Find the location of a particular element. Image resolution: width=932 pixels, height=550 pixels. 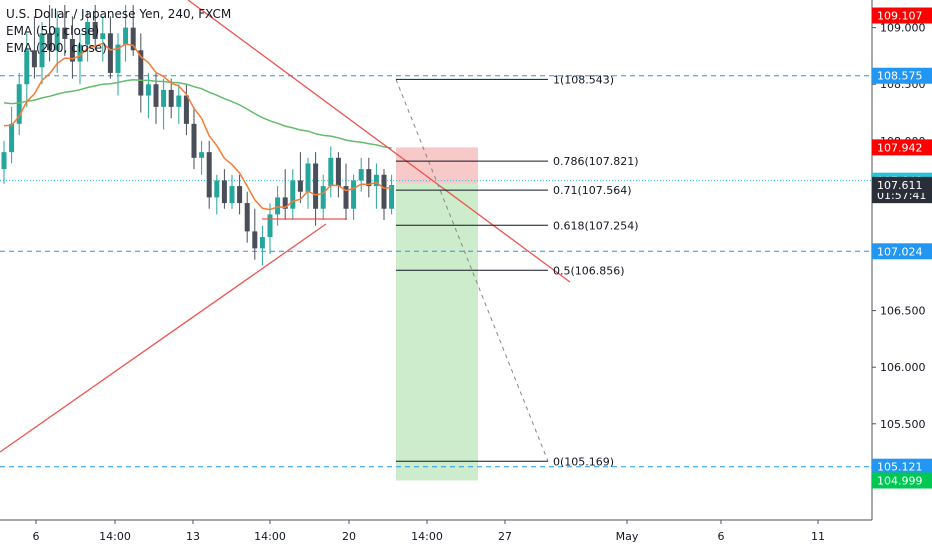

price-badge: 108.575 is located at coordinates (902, 75).